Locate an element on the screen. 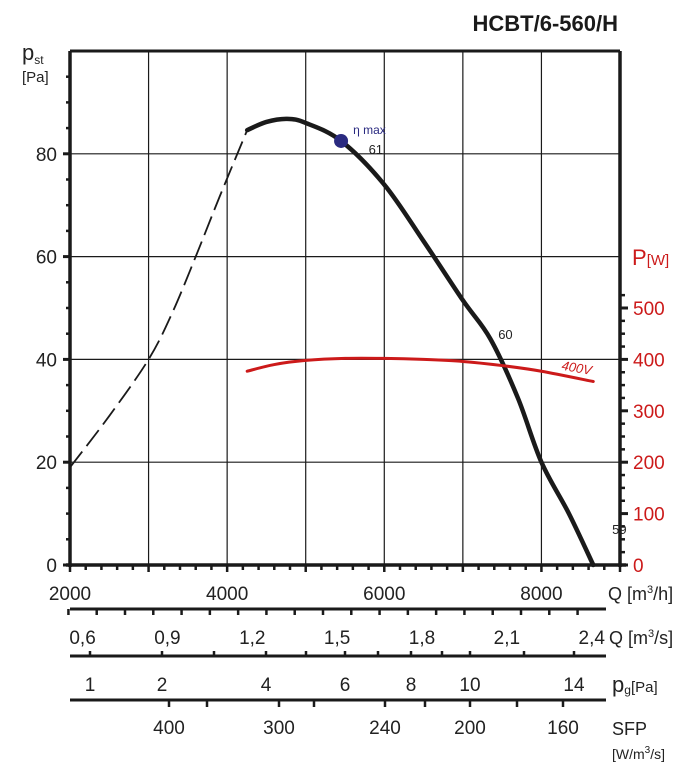 The height and width of the screenshot is (776, 698). pg-axis-unit-label: pg[Pa] is located at coordinates (635, 684).